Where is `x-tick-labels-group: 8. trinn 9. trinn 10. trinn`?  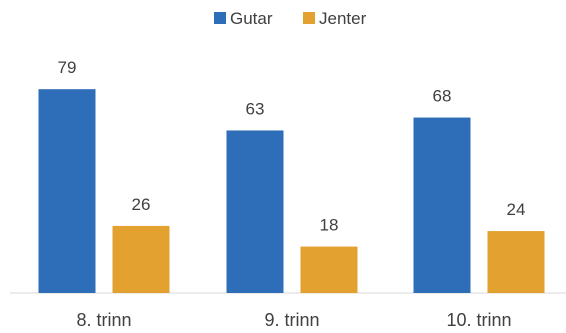 x-tick-labels-group: 8. trinn 9. trinn 10. trinn is located at coordinates (293, 320).